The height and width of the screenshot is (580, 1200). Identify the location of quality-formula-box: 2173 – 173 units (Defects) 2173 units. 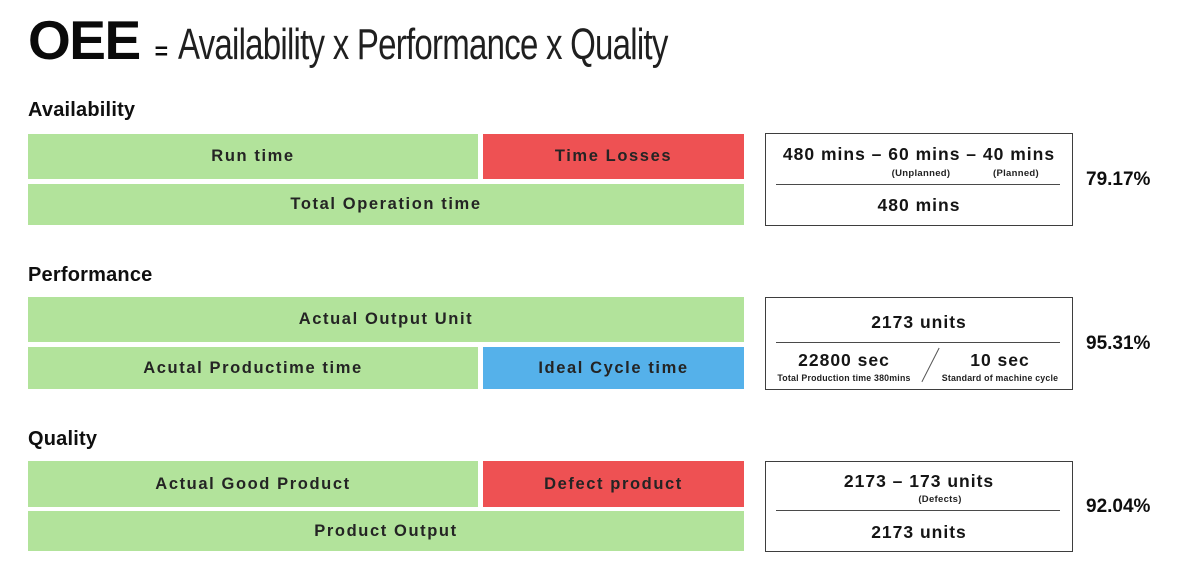
(919, 506).